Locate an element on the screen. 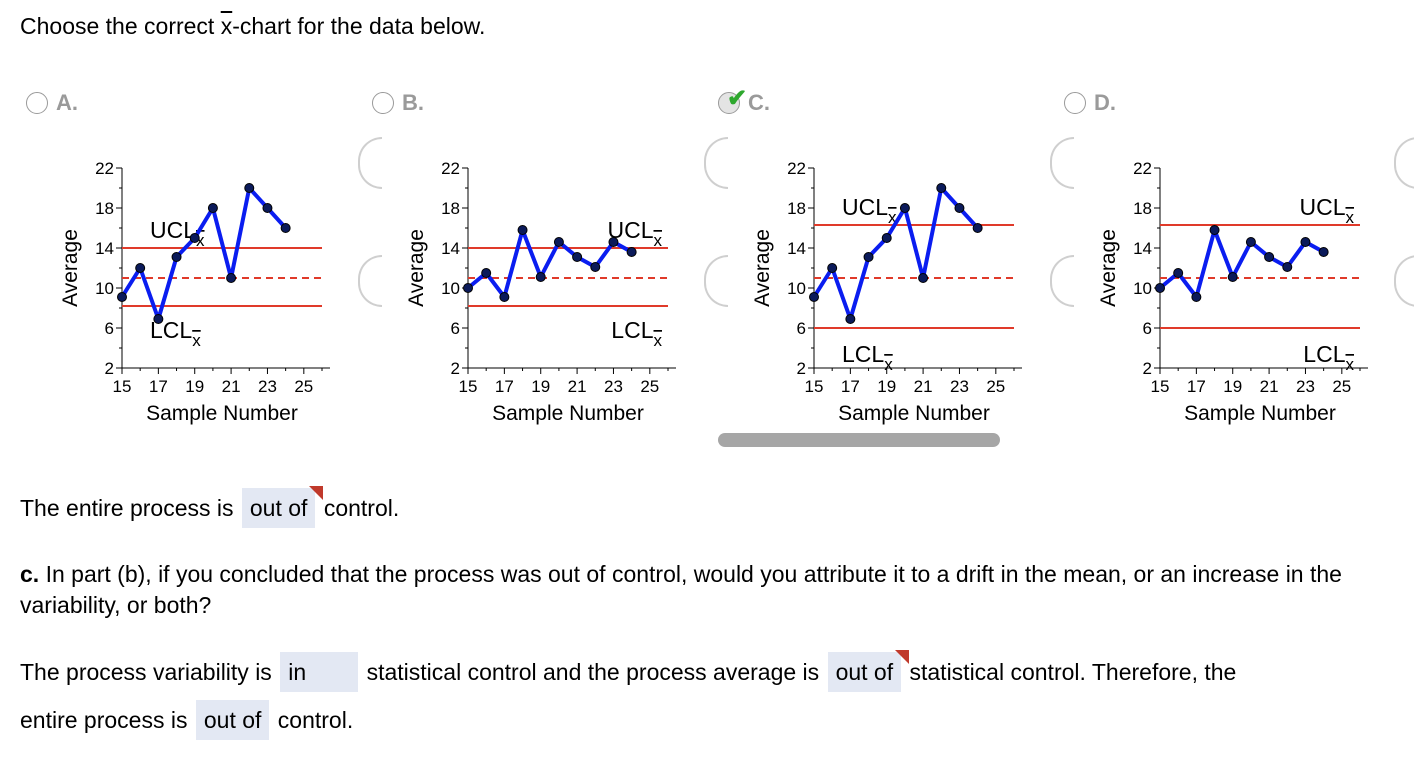  radio-a is located at coordinates (37, 103).